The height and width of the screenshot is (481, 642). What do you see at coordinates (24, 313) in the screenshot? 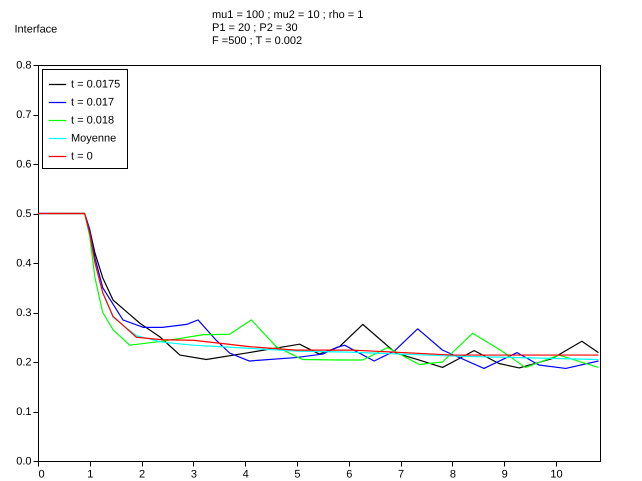
I see `y-tick-label: 0.3` at bounding box center [24, 313].